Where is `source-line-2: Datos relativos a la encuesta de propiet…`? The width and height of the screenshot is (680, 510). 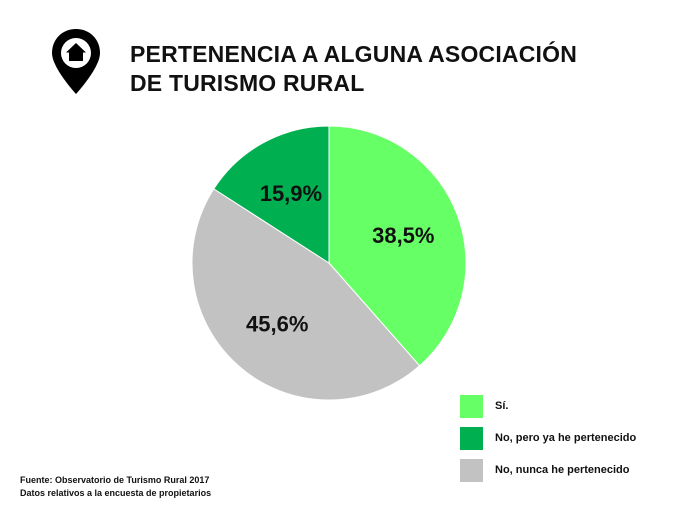
source-line-2: Datos relativos a la encuesta de propiet… is located at coordinates (116, 493).